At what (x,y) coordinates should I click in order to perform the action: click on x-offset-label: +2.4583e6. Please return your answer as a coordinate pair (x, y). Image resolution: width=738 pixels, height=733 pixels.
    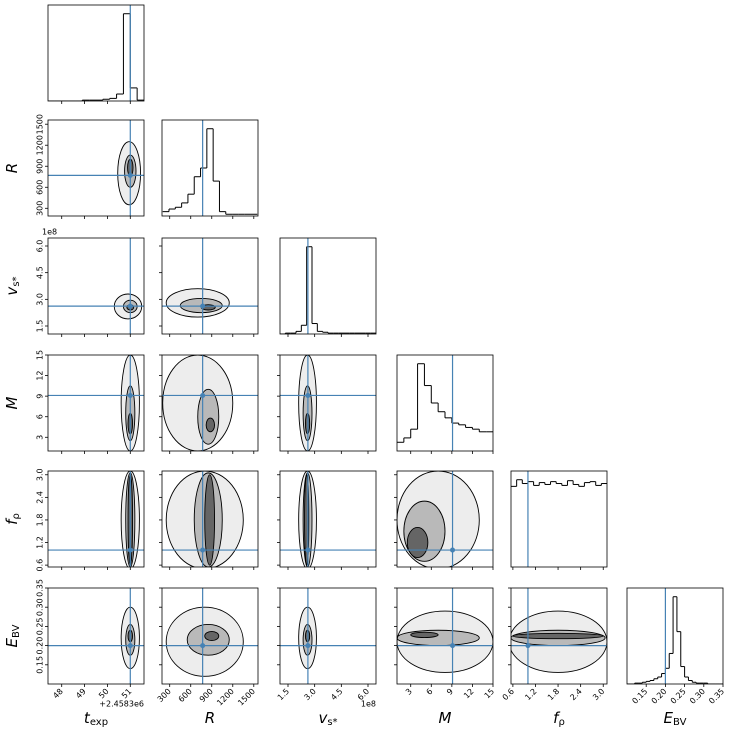
    Looking at the image, I should click on (121, 704).